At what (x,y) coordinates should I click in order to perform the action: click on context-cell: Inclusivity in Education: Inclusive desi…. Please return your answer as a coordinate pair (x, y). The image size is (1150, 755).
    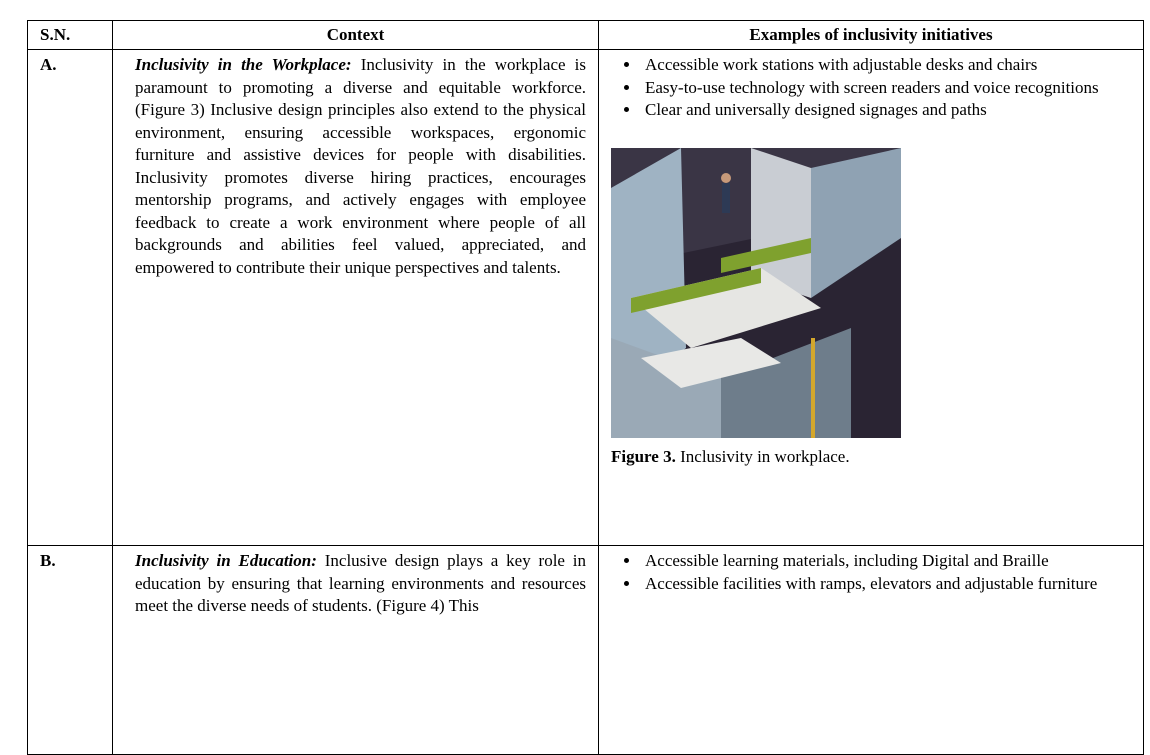
    Looking at the image, I should click on (355, 650).